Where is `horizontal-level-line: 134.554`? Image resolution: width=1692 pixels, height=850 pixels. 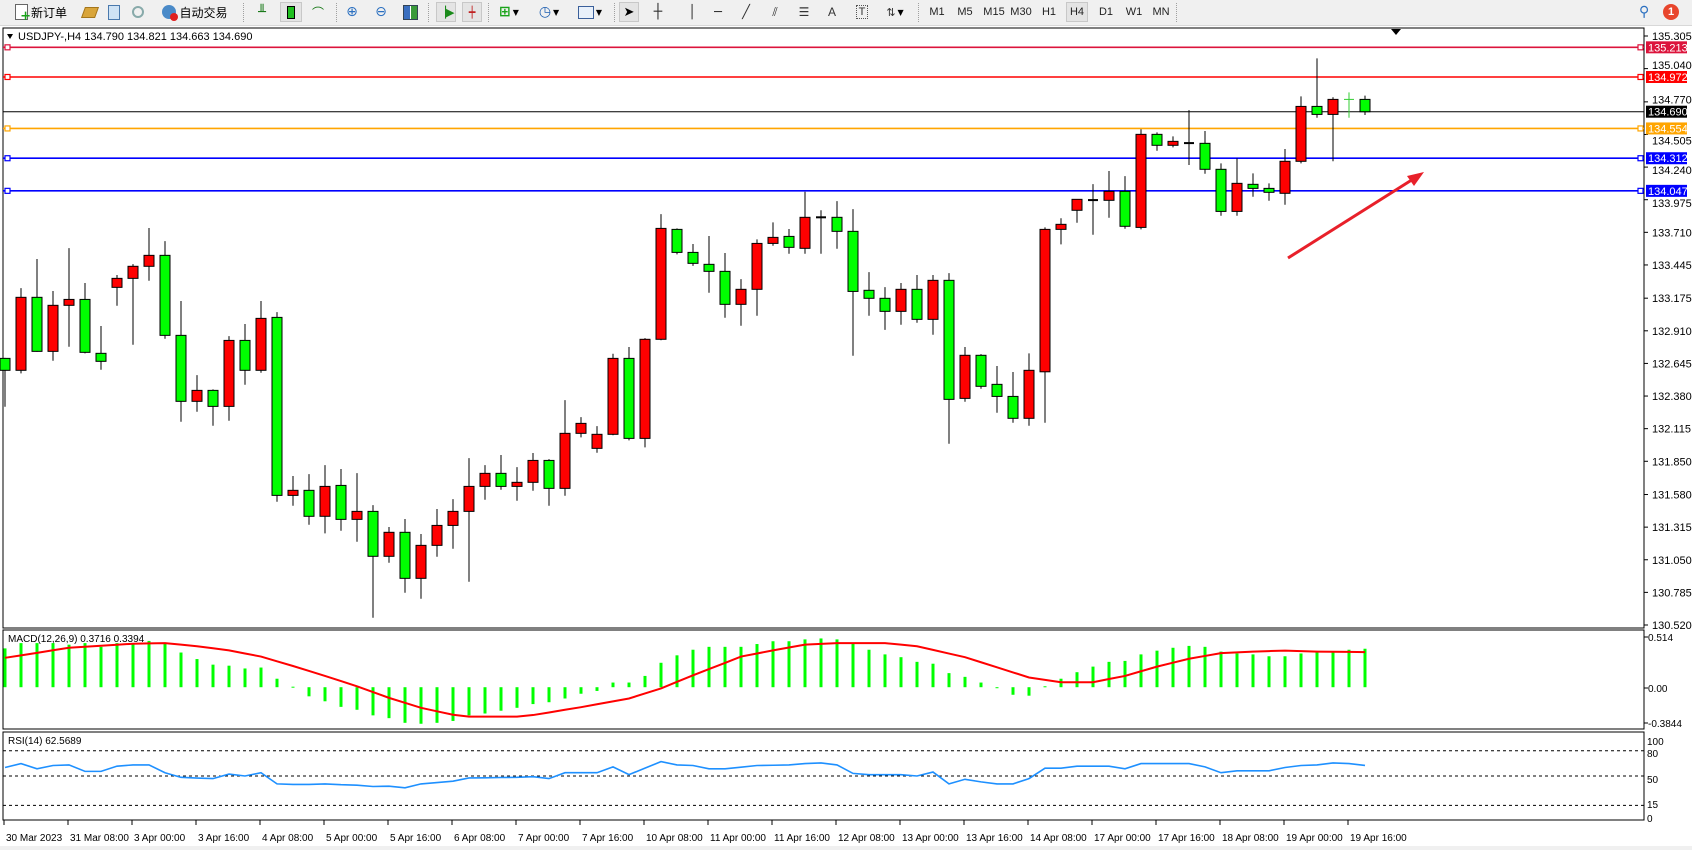
horizontal-level-line: 134.554 is located at coordinates (845, 128).